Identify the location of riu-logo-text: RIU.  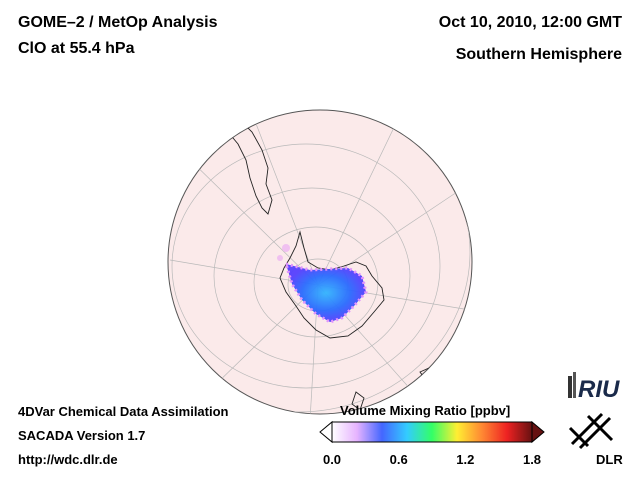
(599, 389).